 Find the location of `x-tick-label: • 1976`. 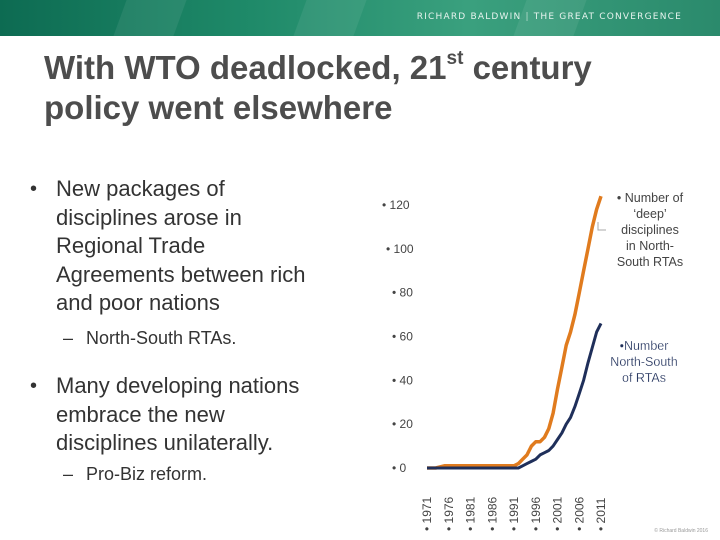

x-tick-label: • 1976 is located at coordinates (449, 513).